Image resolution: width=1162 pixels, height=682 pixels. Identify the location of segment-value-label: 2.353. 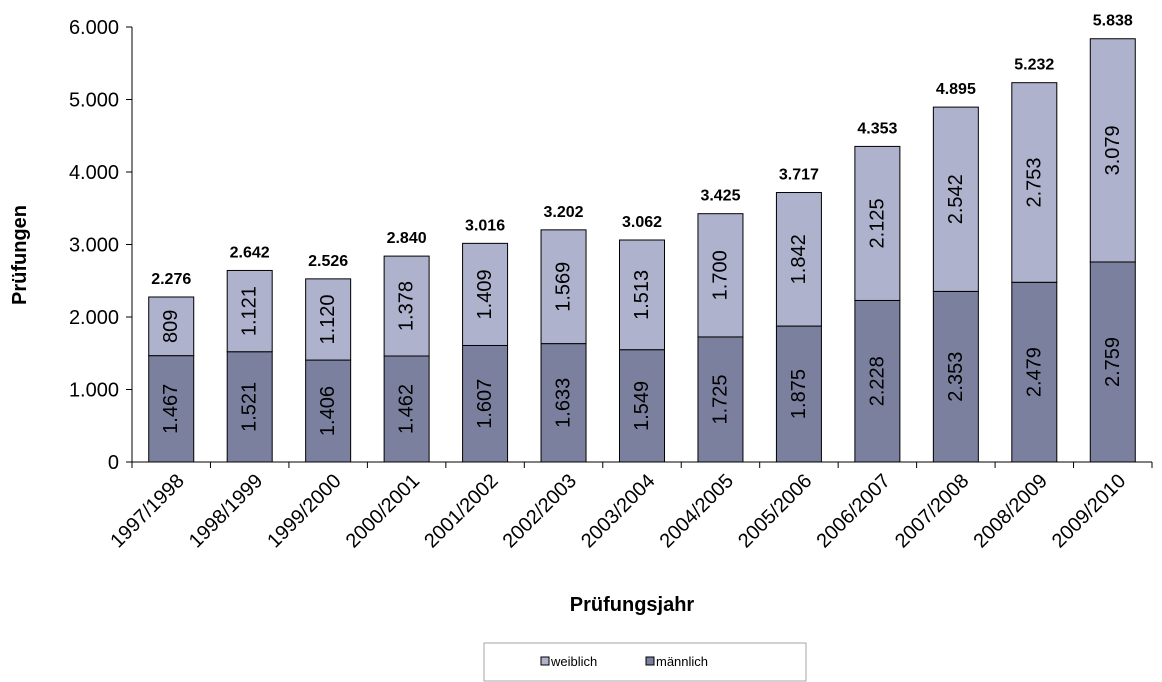
(956, 377).